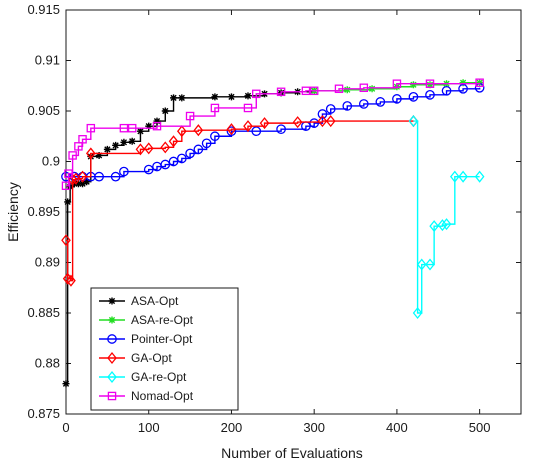 Image resolution: width=544 pixels, height=469 pixels. Describe the element at coordinates (47, 60) in the screenshot. I see `y-tick-label: 0.91` at that location.